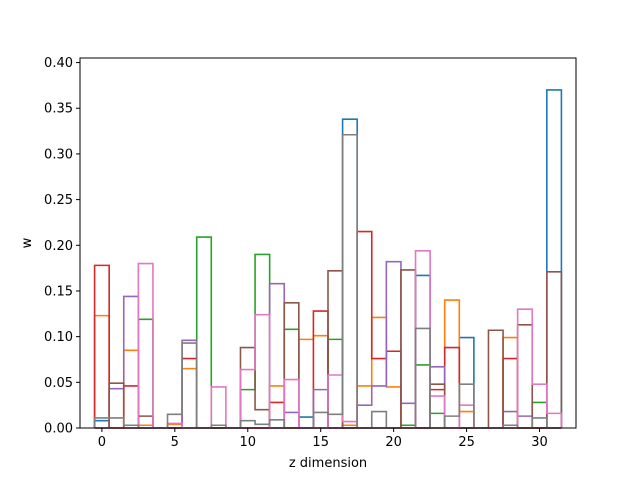 This screenshot has width=640, height=480. What do you see at coordinates (539, 442) in the screenshot?
I see `x-tick-label: 30` at bounding box center [539, 442].